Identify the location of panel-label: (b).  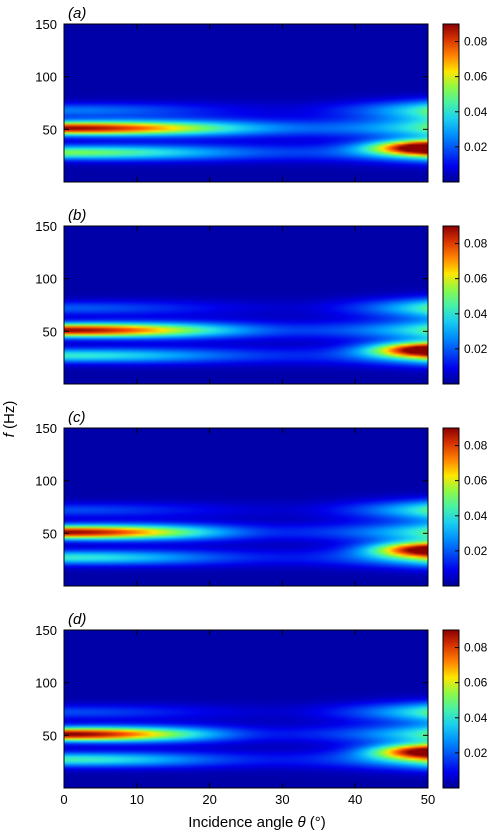
(77, 215).